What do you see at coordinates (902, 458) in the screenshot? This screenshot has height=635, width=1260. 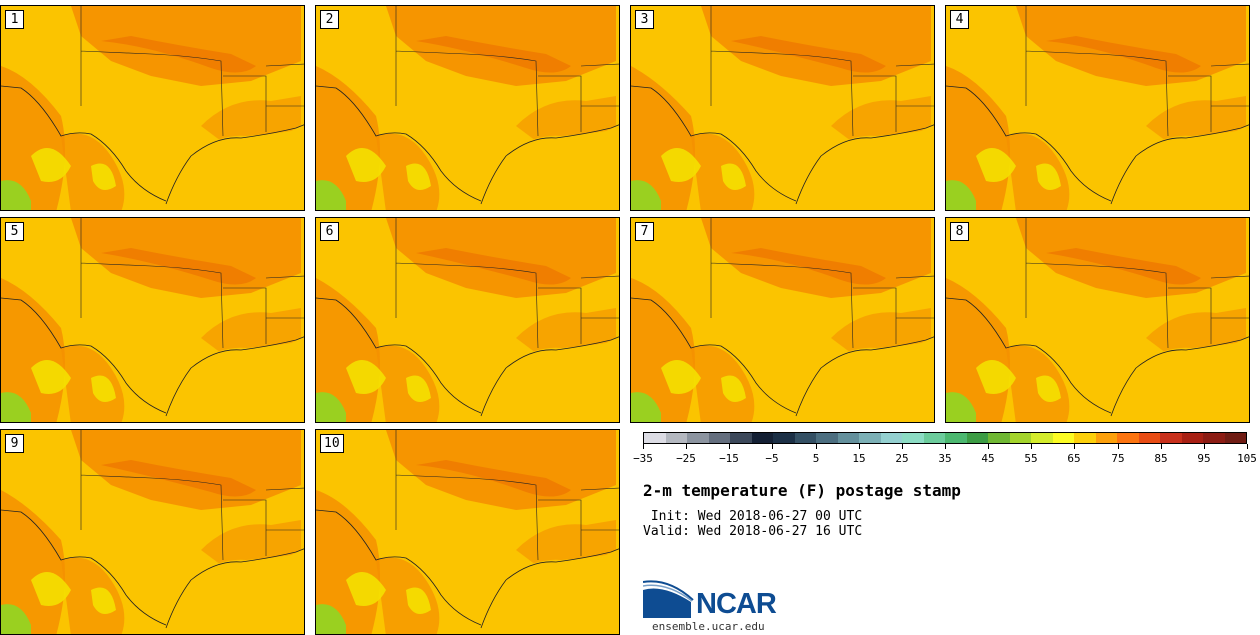 I see `colorbar-tick-label: 25` at bounding box center [902, 458].